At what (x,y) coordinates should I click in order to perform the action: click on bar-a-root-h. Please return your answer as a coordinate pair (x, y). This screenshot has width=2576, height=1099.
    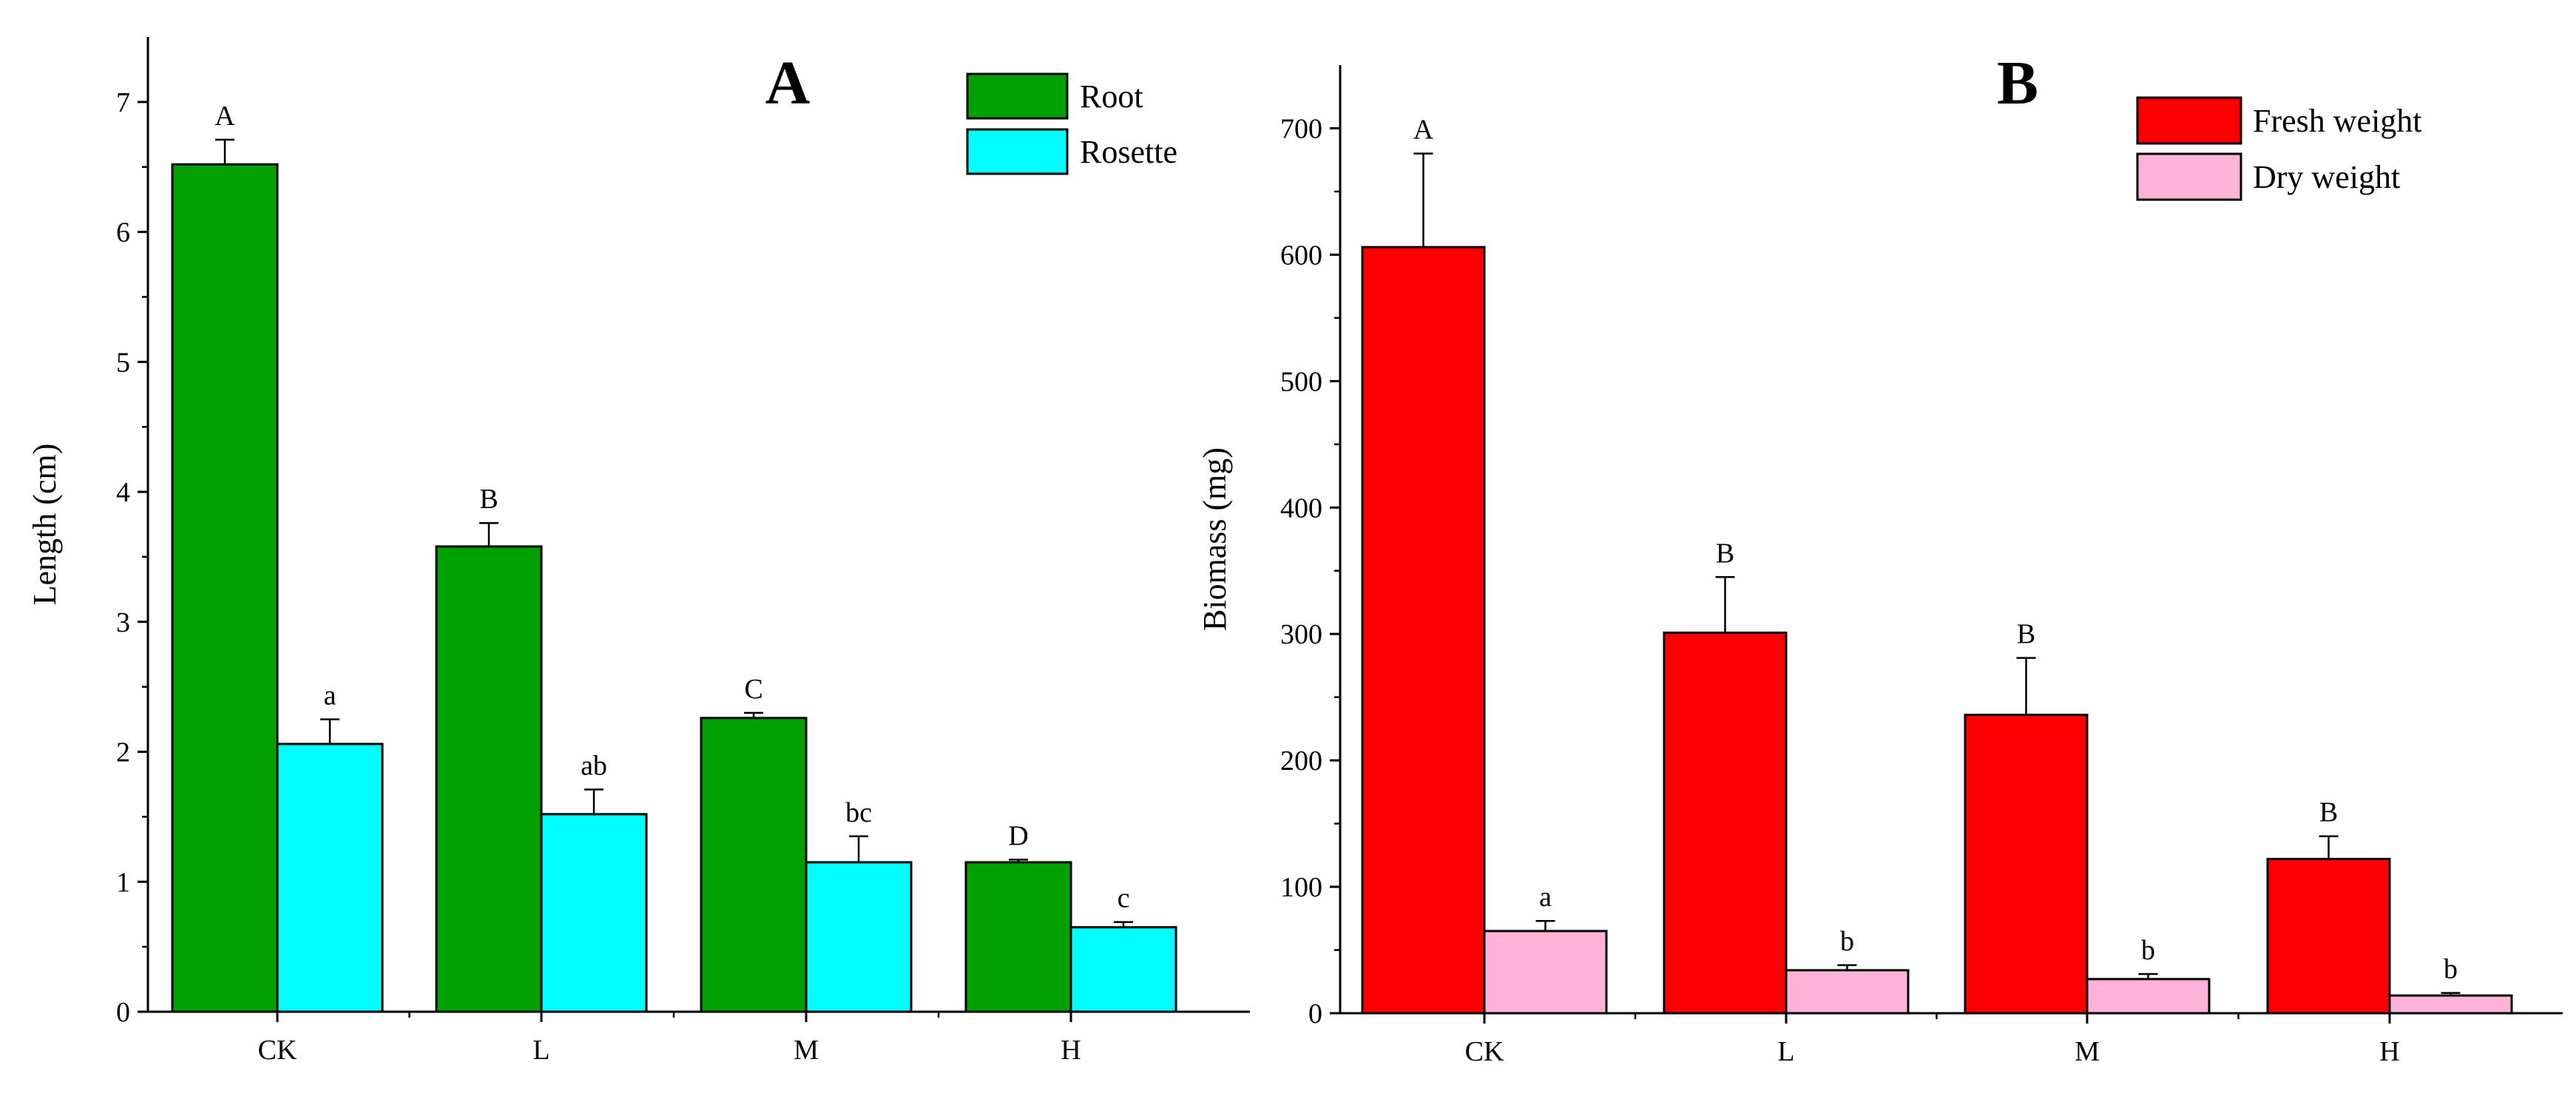
    Looking at the image, I should click on (1018, 937).